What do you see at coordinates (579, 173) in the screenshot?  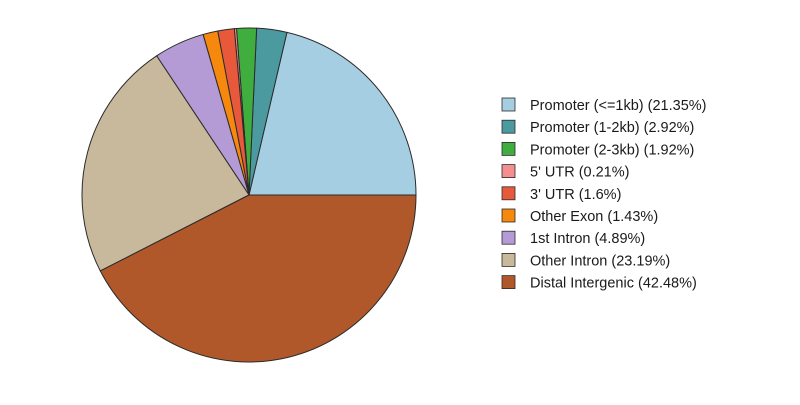 I see `legend-label-4: 5' UTR (0.21%)` at bounding box center [579, 173].